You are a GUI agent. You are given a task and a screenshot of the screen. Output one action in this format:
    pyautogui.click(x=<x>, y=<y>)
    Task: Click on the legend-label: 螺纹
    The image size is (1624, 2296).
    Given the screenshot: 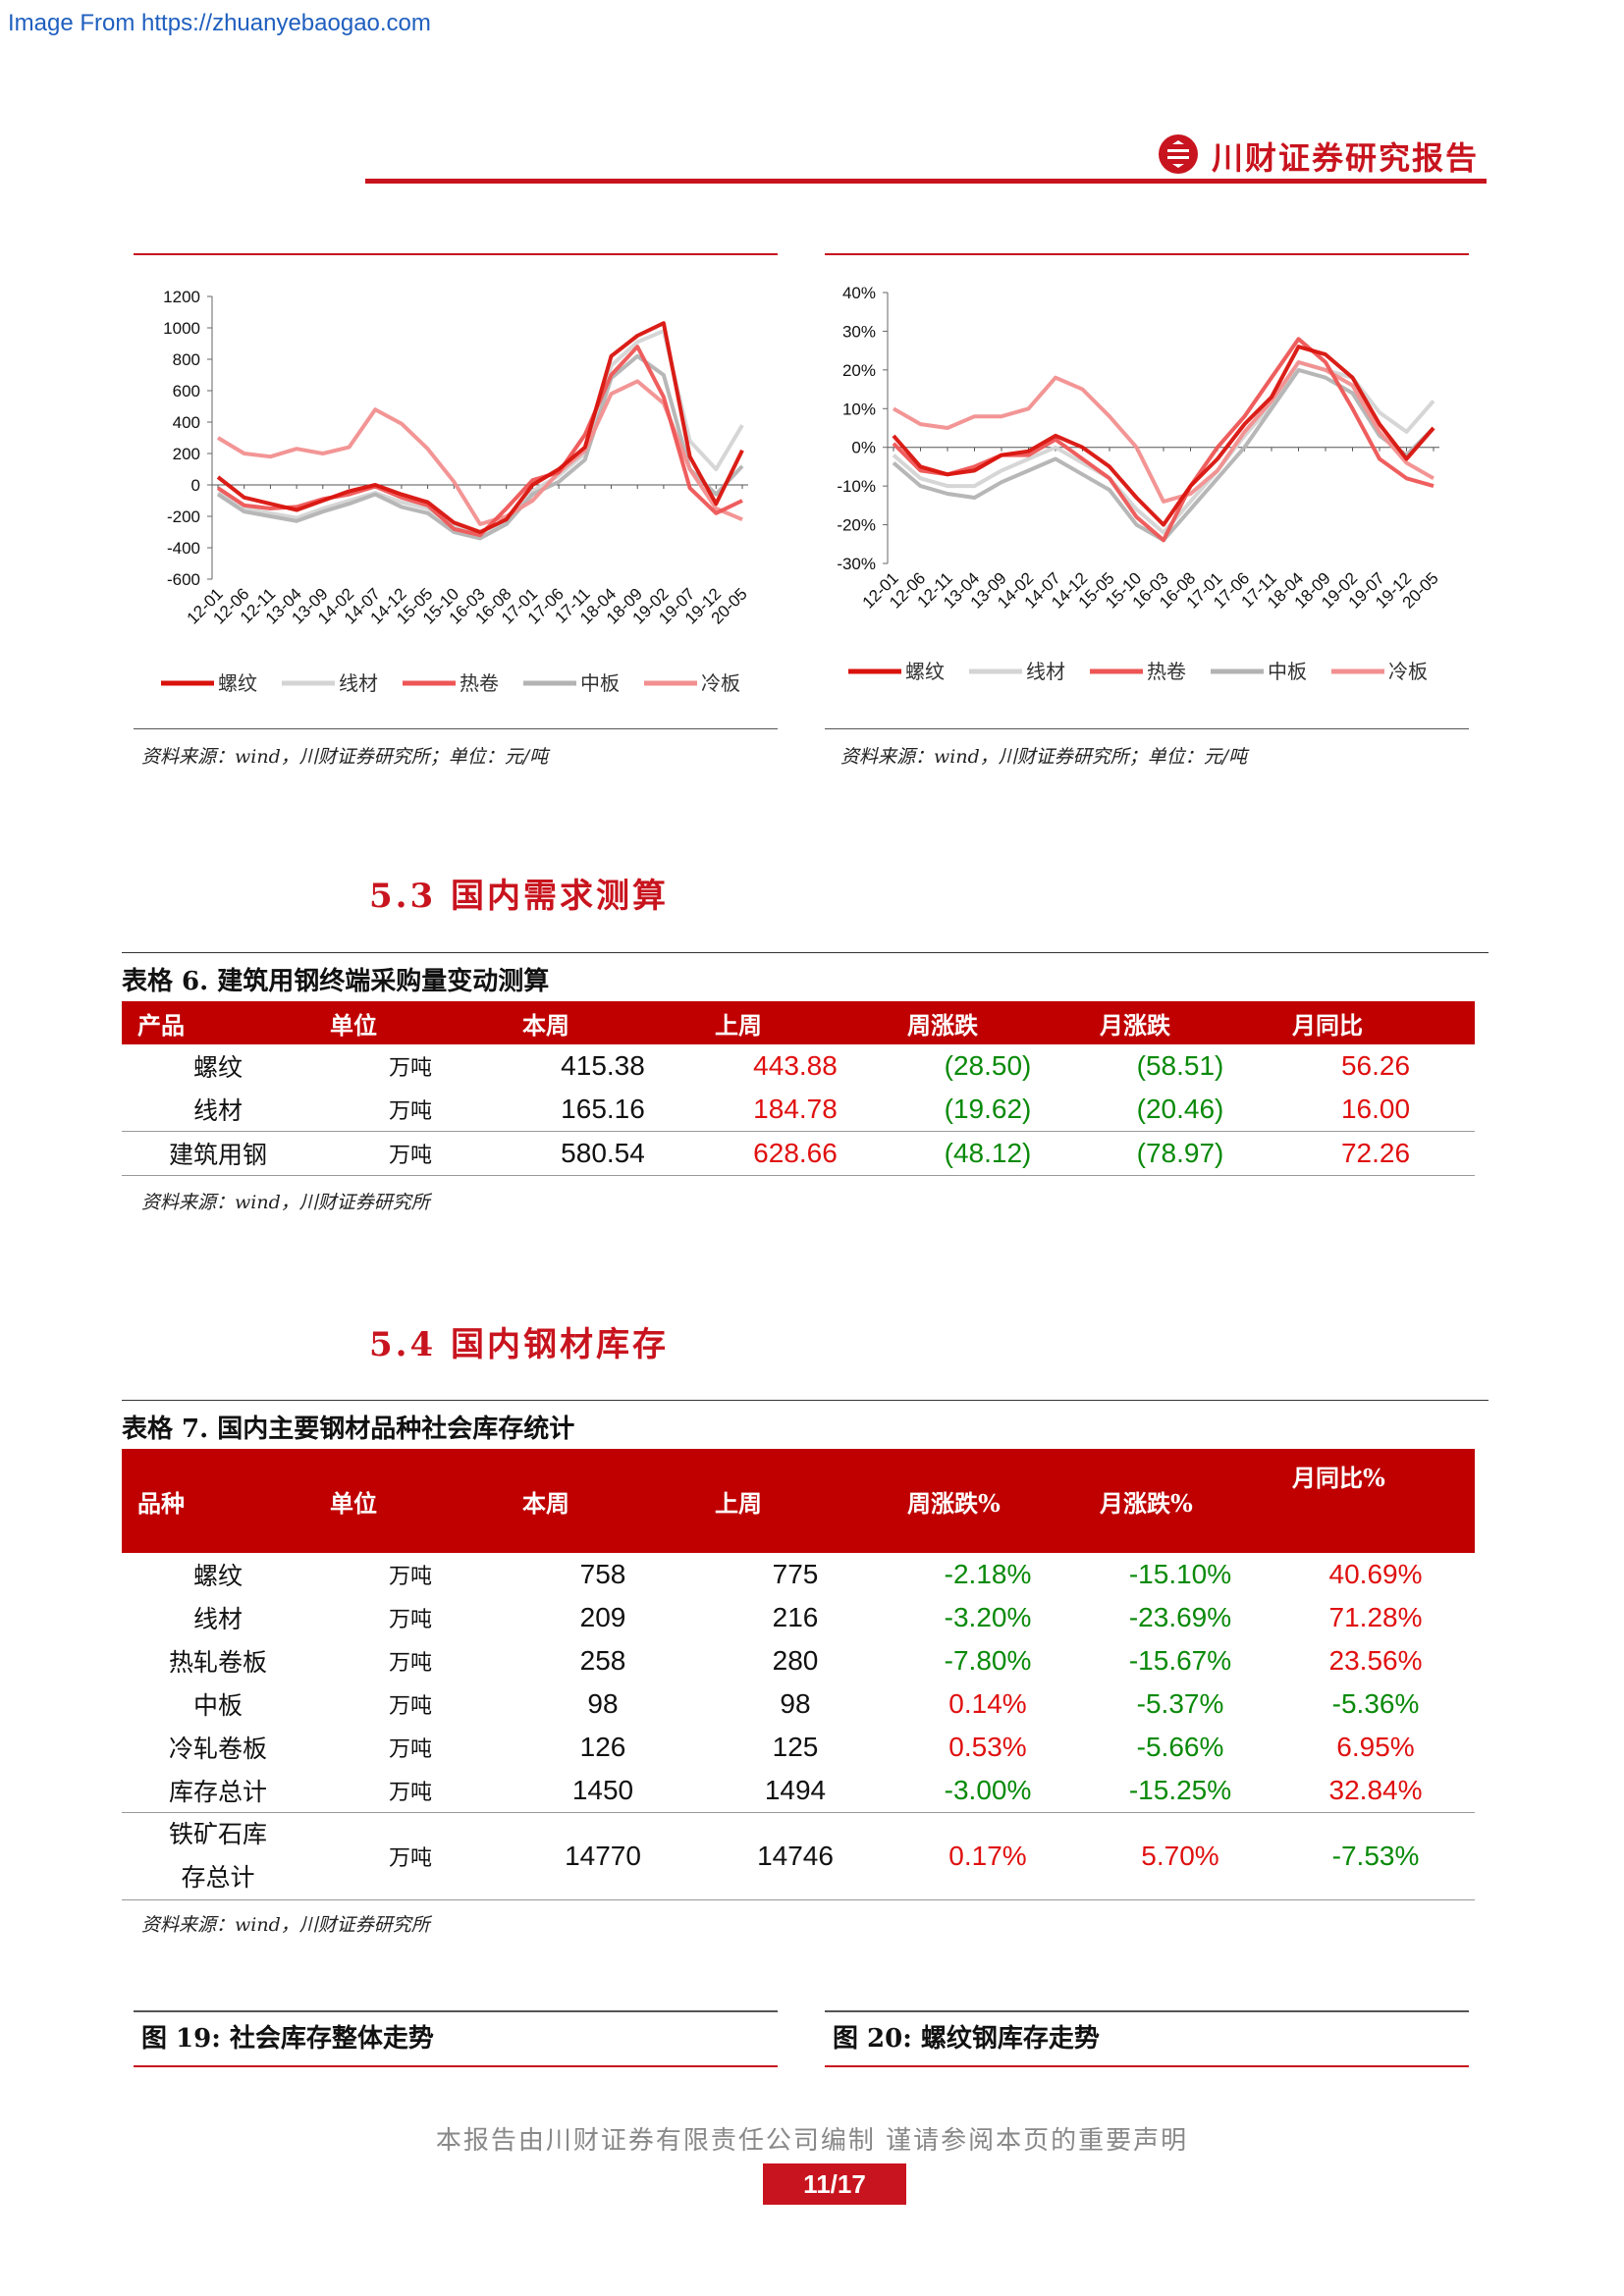 What is the action you would take?
    pyautogui.click(x=237, y=683)
    